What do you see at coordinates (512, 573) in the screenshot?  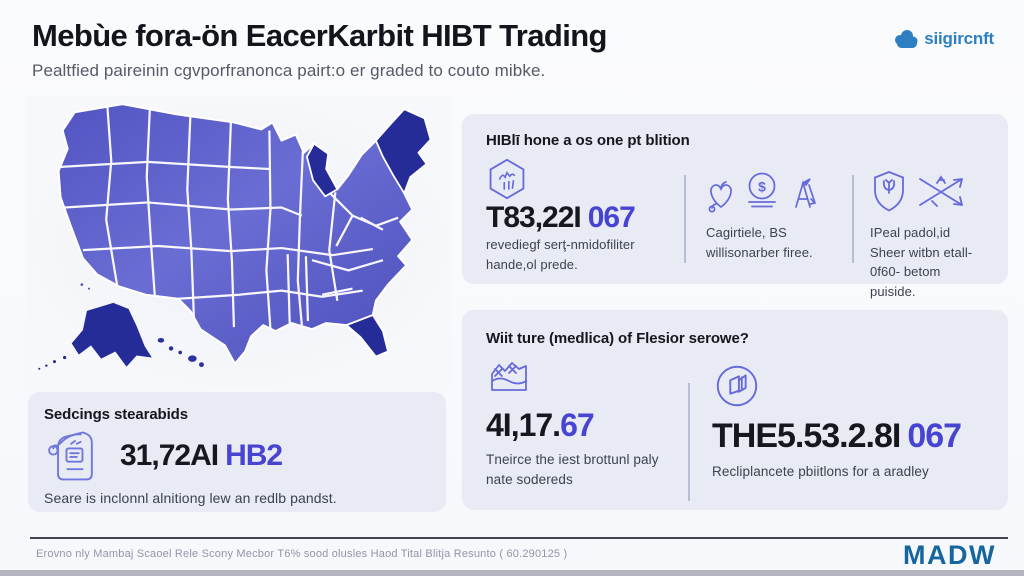 I see `bottom-edge-strip` at bounding box center [512, 573].